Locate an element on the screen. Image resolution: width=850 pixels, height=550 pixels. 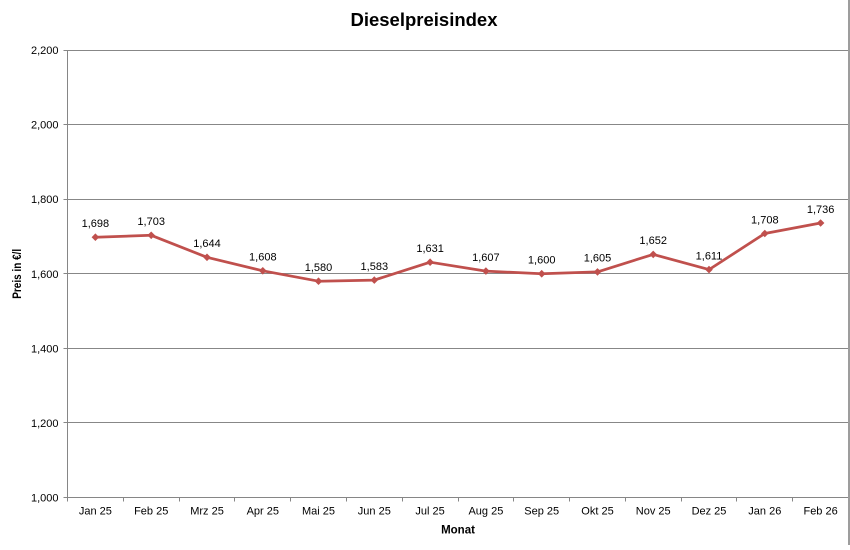
svg-text: 1,708 is located at coordinates (765, 220).